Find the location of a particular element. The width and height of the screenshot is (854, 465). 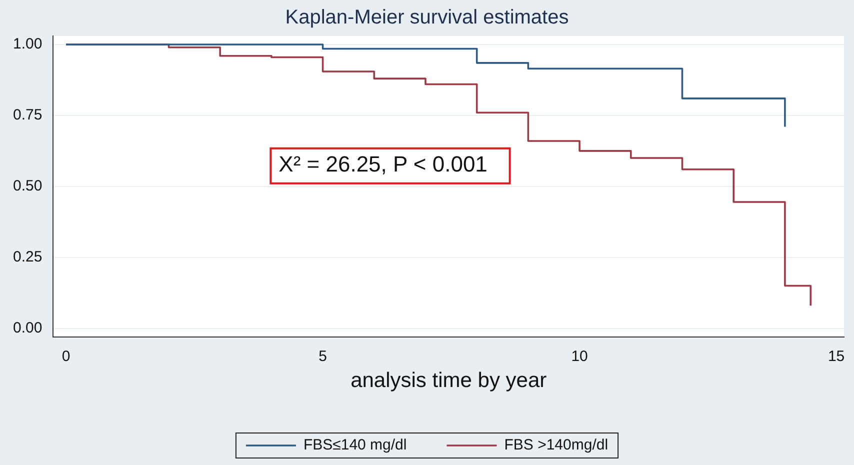

annotation: X² = 26.25, P < 0.001 is located at coordinates (383, 163).